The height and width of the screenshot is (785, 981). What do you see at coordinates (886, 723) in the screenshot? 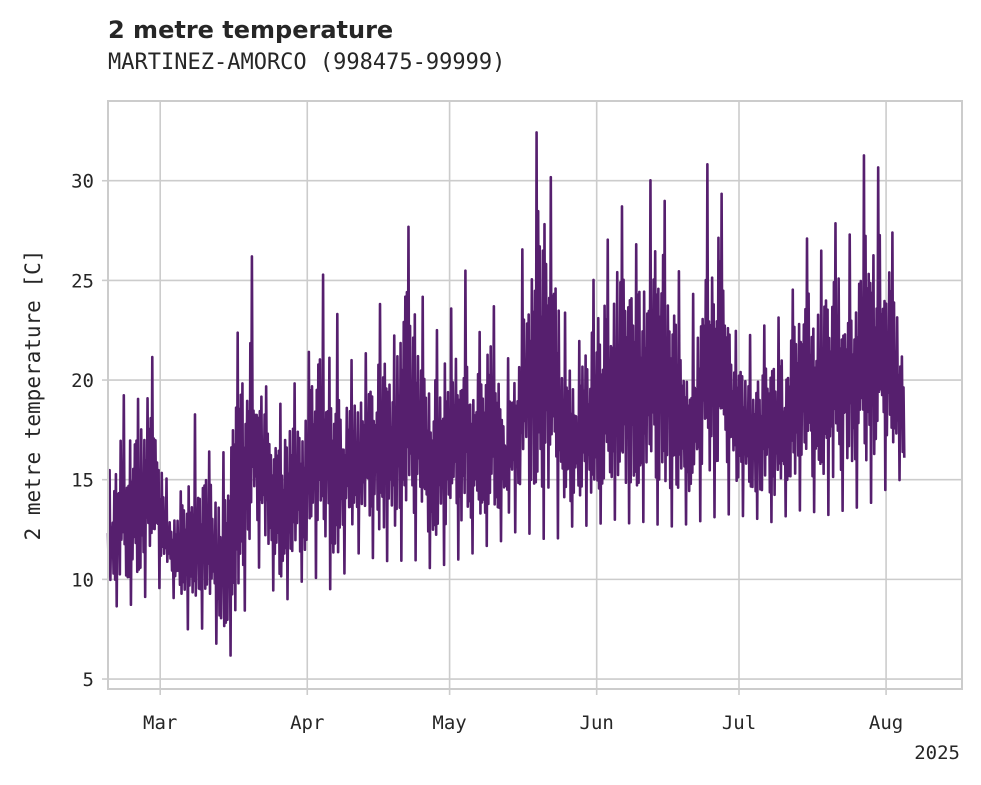
I see `x-tick-label: Aug` at bounding box center [886, 723].